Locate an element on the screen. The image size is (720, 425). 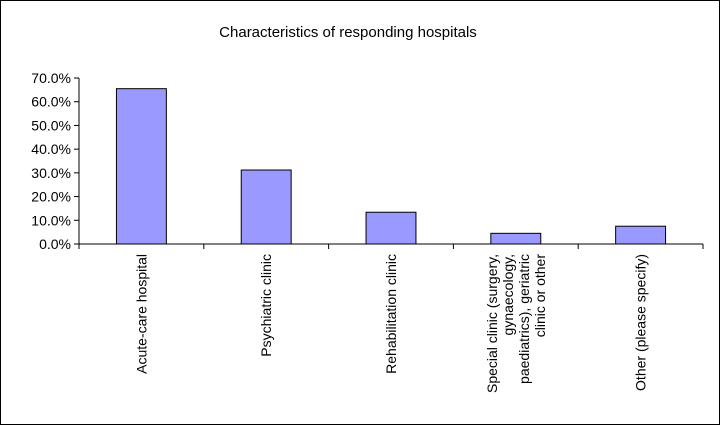
x-category-label-line: Psychiatric clinic is located at coordinates (266, 305).